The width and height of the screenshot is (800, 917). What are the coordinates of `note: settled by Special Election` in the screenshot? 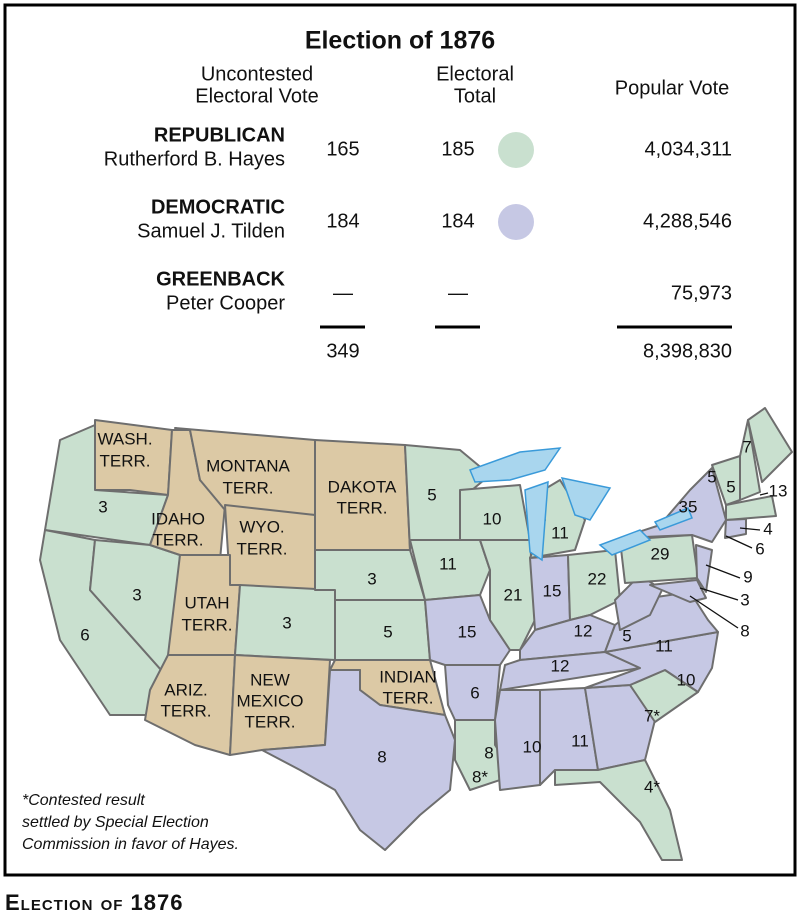 It's located at (115, 822).